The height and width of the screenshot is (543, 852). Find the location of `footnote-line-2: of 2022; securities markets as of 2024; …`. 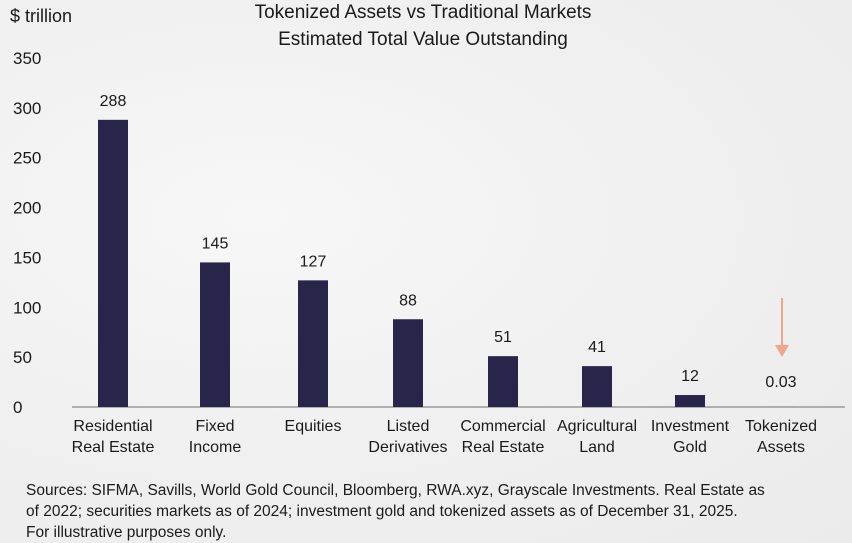

footnote-line-2: of 2022; securities markets as of 2024; … is located at coordinates (382, 511).